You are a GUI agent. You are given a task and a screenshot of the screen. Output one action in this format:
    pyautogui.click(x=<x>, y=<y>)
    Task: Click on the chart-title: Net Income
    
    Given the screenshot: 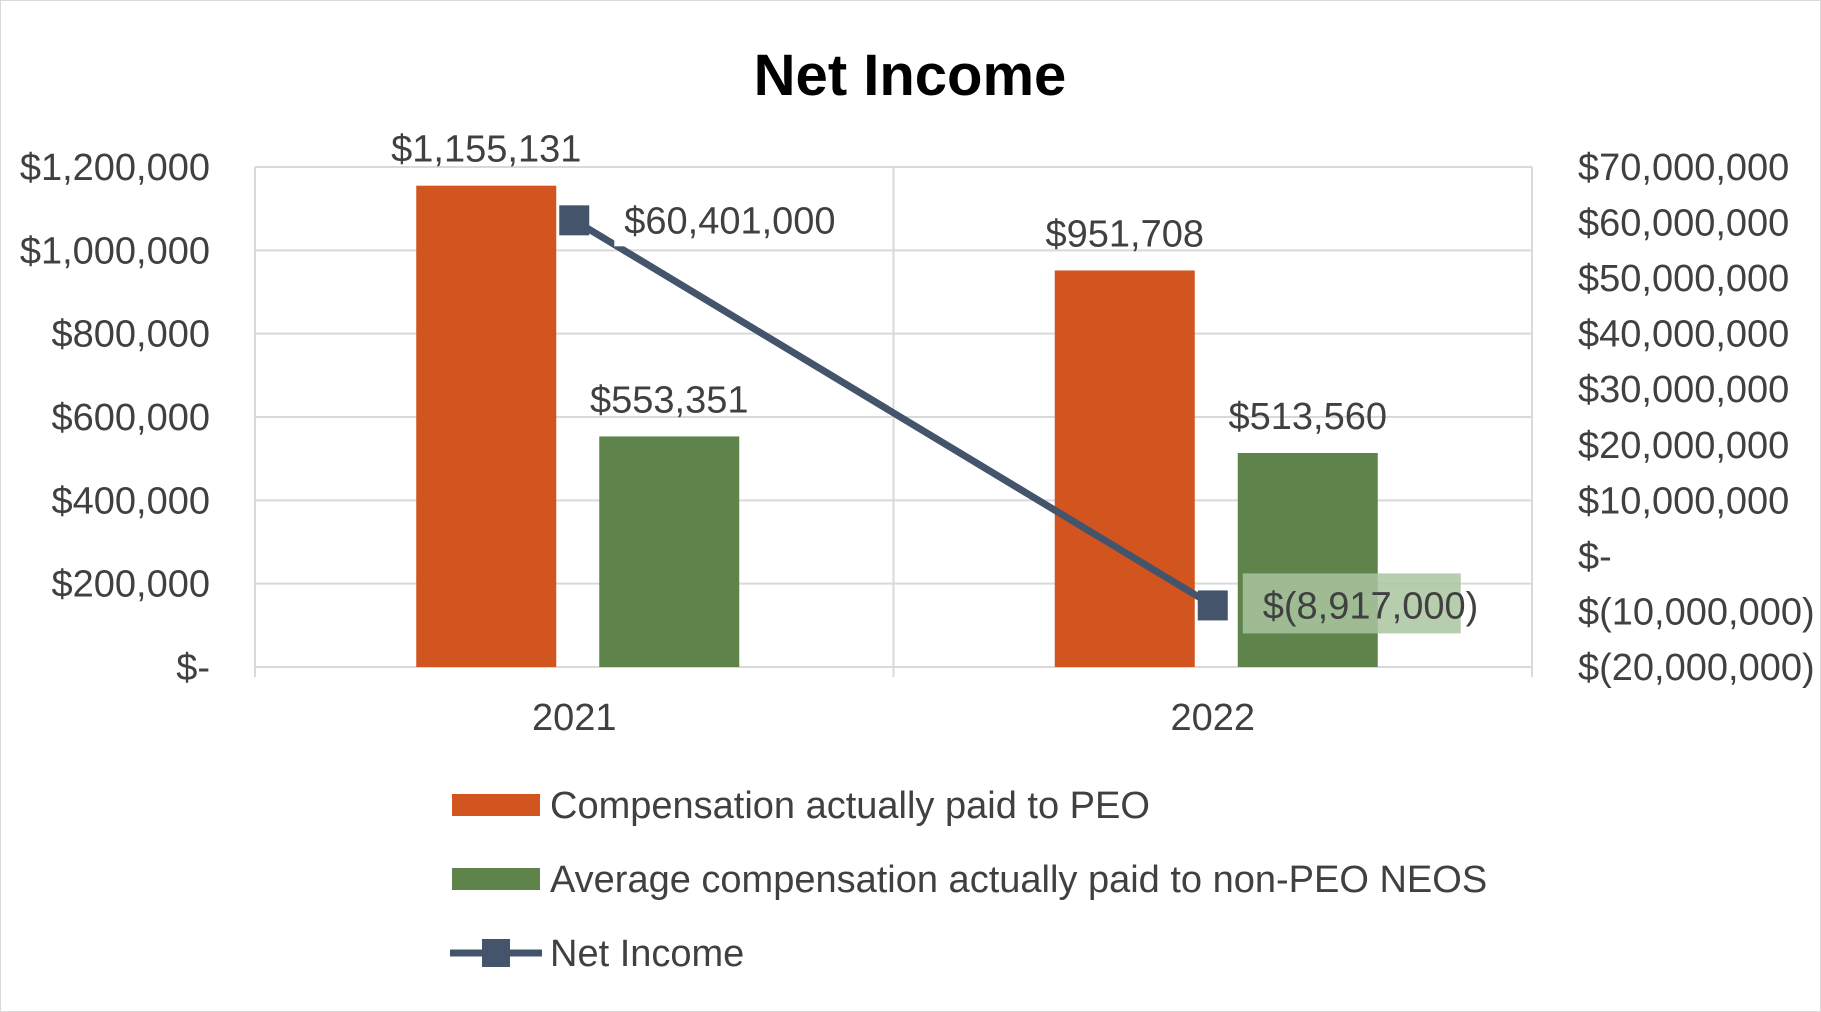 What is the action you would take?
    pyautogui.click(x=910, y=75)
    